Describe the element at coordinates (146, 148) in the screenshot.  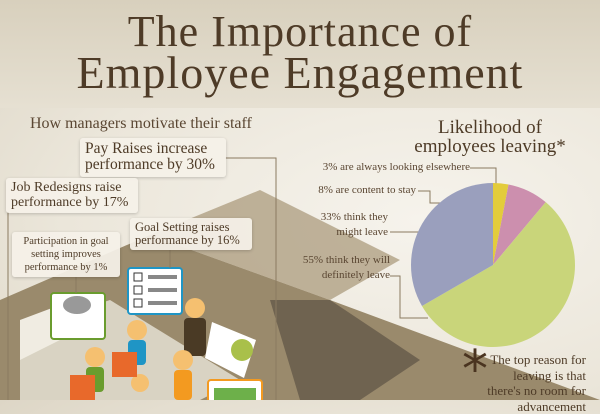
I see `callout-text: Pay Raises increase` at that location.